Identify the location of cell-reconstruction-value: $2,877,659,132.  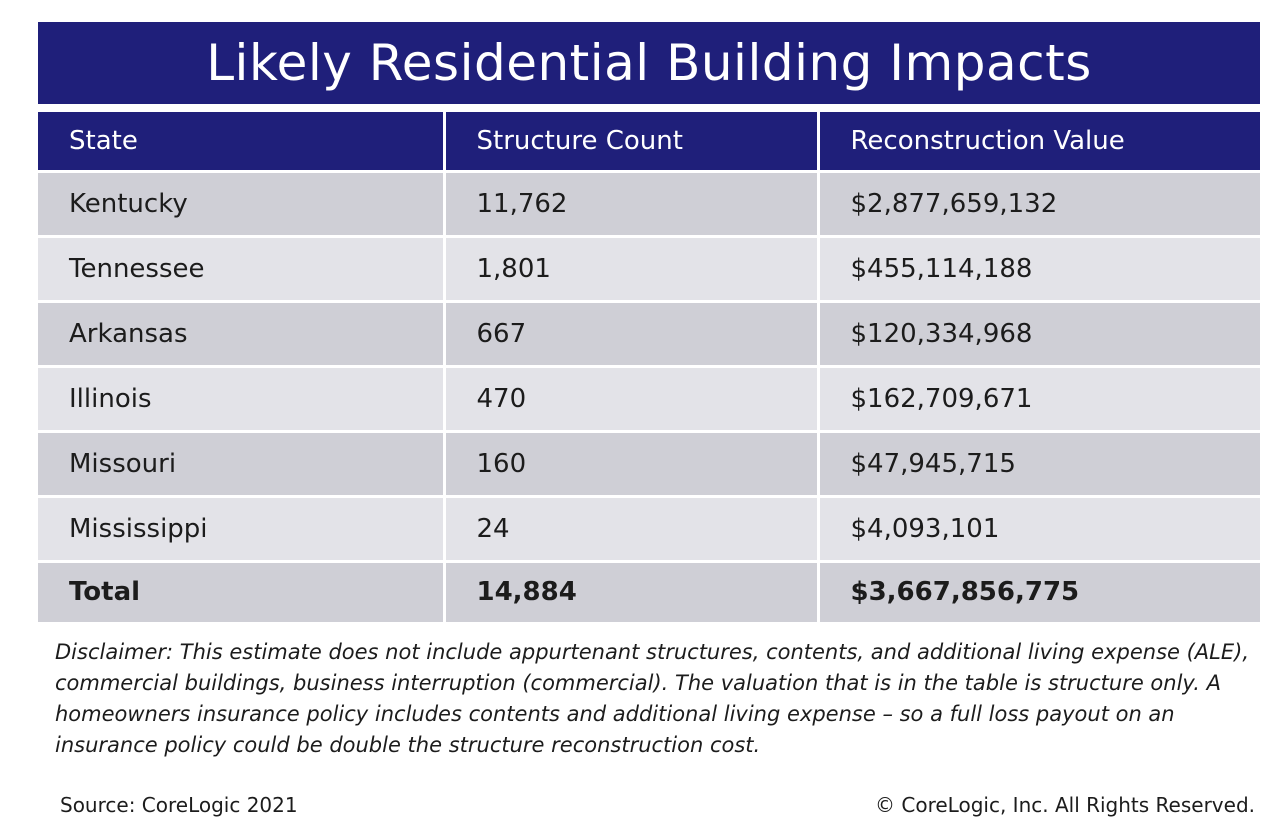
(1038, 204).